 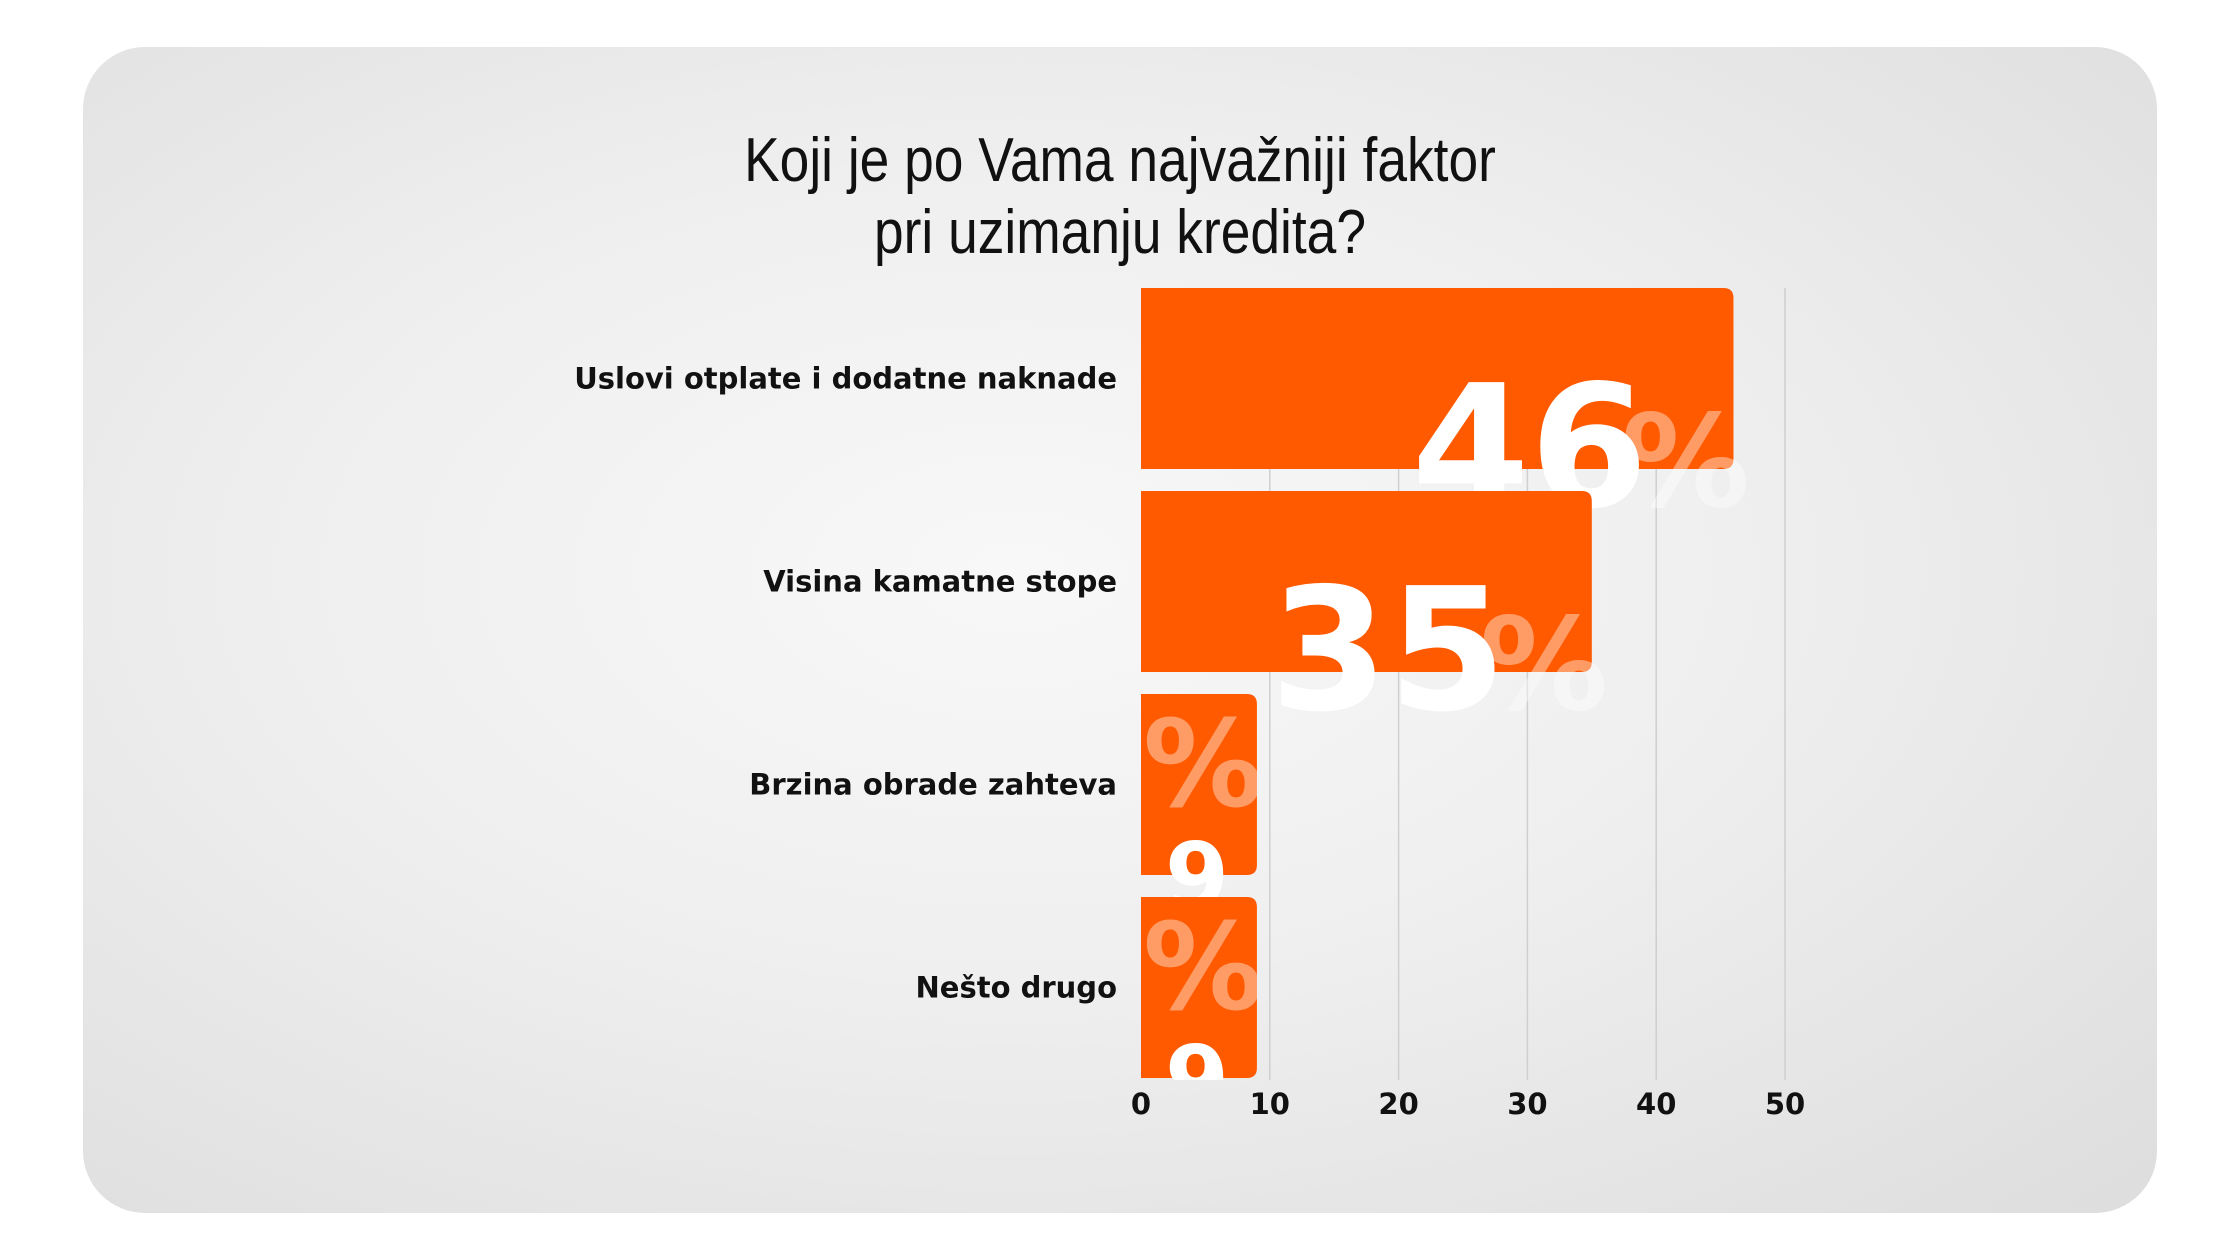 What do you see at coordinates (1016, 988) in the screenshot?
I see `category-label: Nešto drugo` at bounding box center [1016, 988].